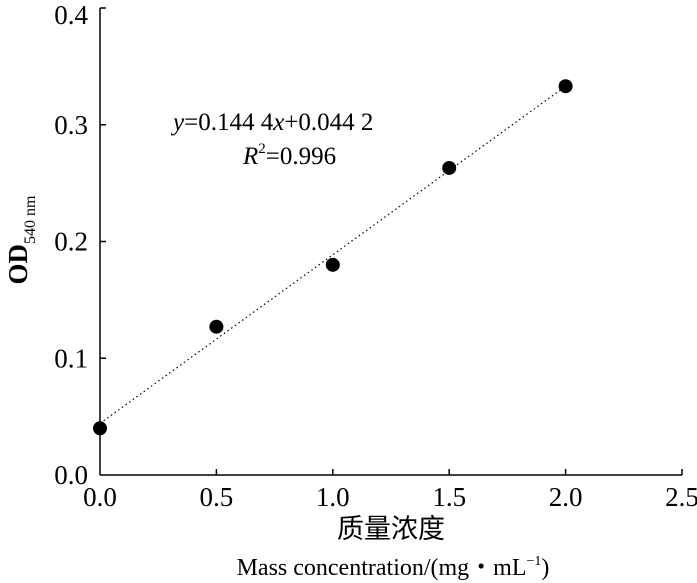 The width and height of the screenshot is (697, 583). I want to click on x-axis-label-en-main: Mass concentration/(mg・mL, so click(382, 568).